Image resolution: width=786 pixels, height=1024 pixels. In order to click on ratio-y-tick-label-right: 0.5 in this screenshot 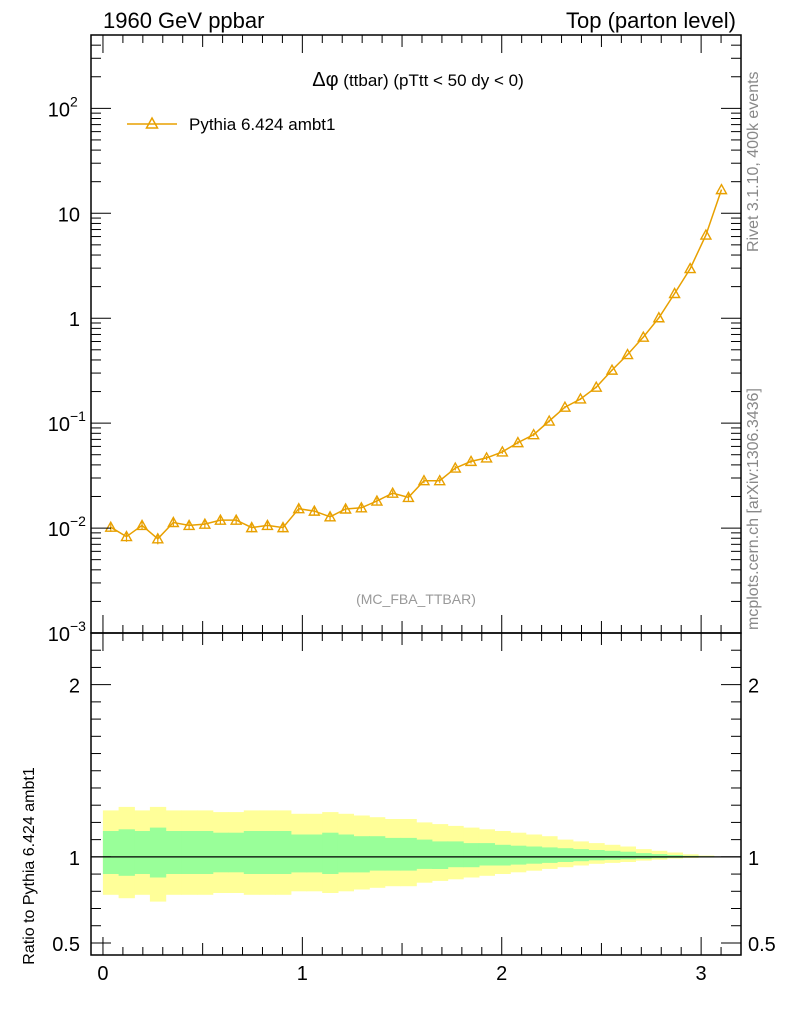, I will do `click(762, 945)`.